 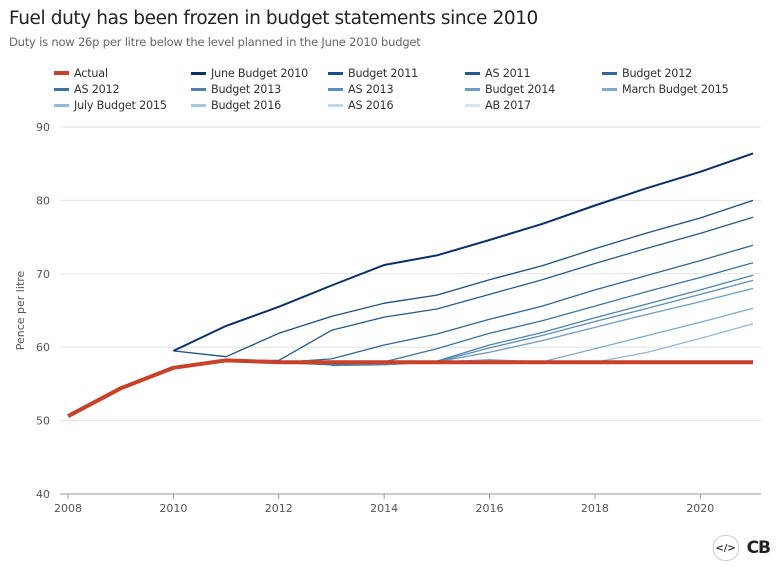 I want to click on x-tick-label: 2014, so click(x=384, y=508).